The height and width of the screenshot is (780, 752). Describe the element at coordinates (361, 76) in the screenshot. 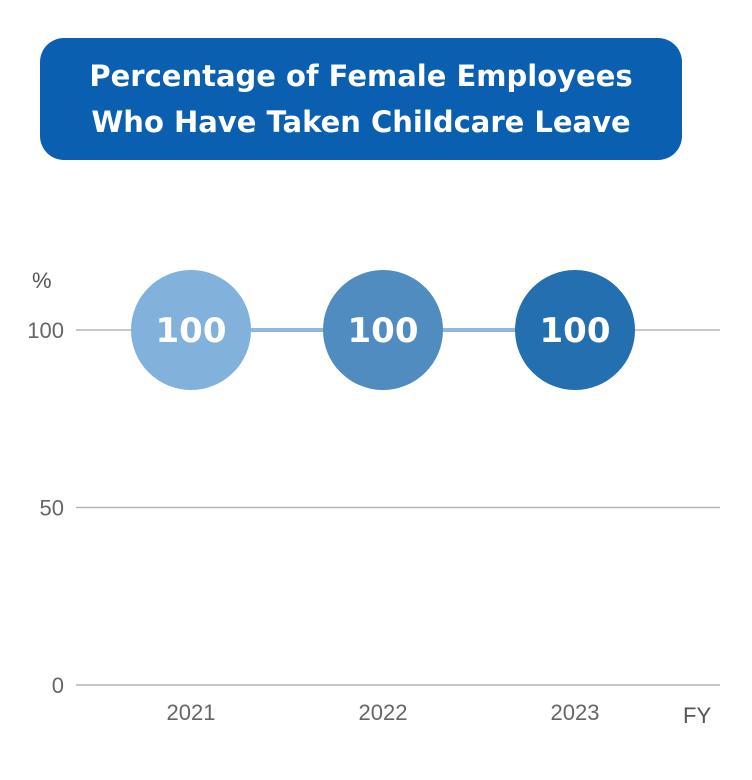

I see `chart-title-line-1: Percentage of Female Employees` at that location.